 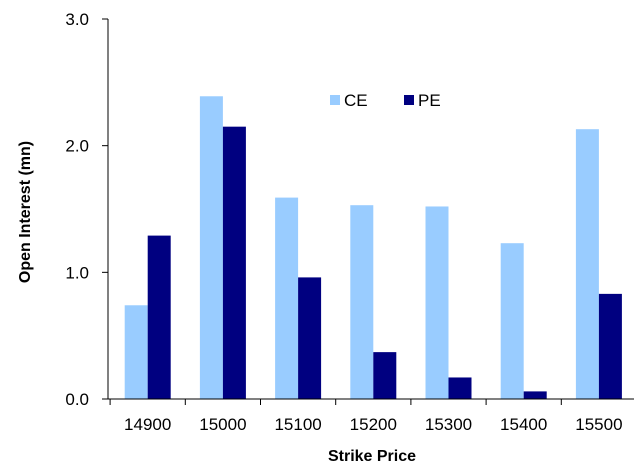 I want to click on y-tick-label: 0.0, so click(x=77, y=399).